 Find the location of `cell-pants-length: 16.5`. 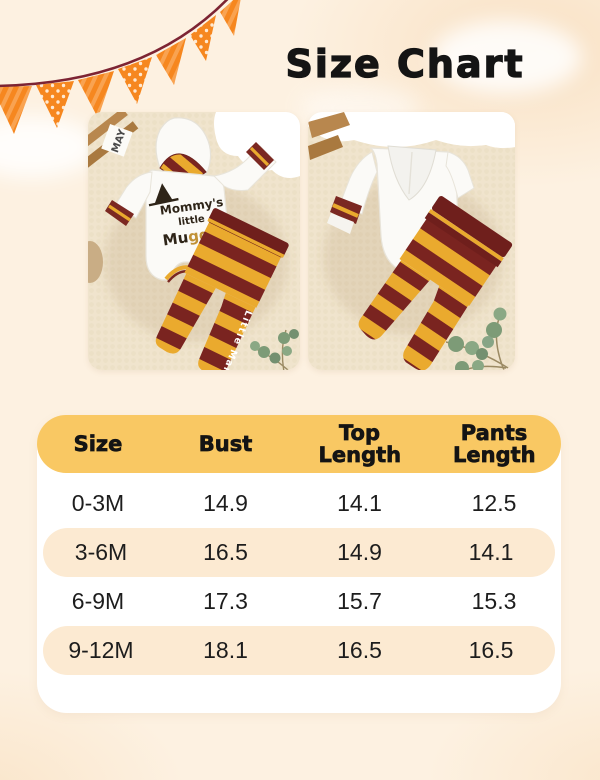

cell-pants-length: 16.5 is located at coordinates (491, 650).